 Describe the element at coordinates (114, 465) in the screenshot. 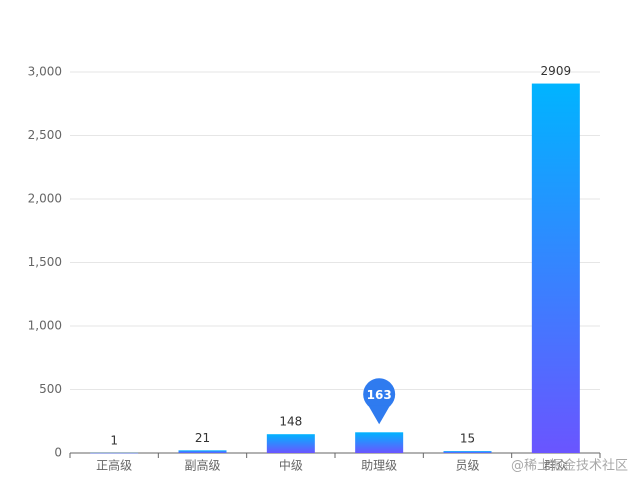

I see `x-tick-label: 正高级` at that location.